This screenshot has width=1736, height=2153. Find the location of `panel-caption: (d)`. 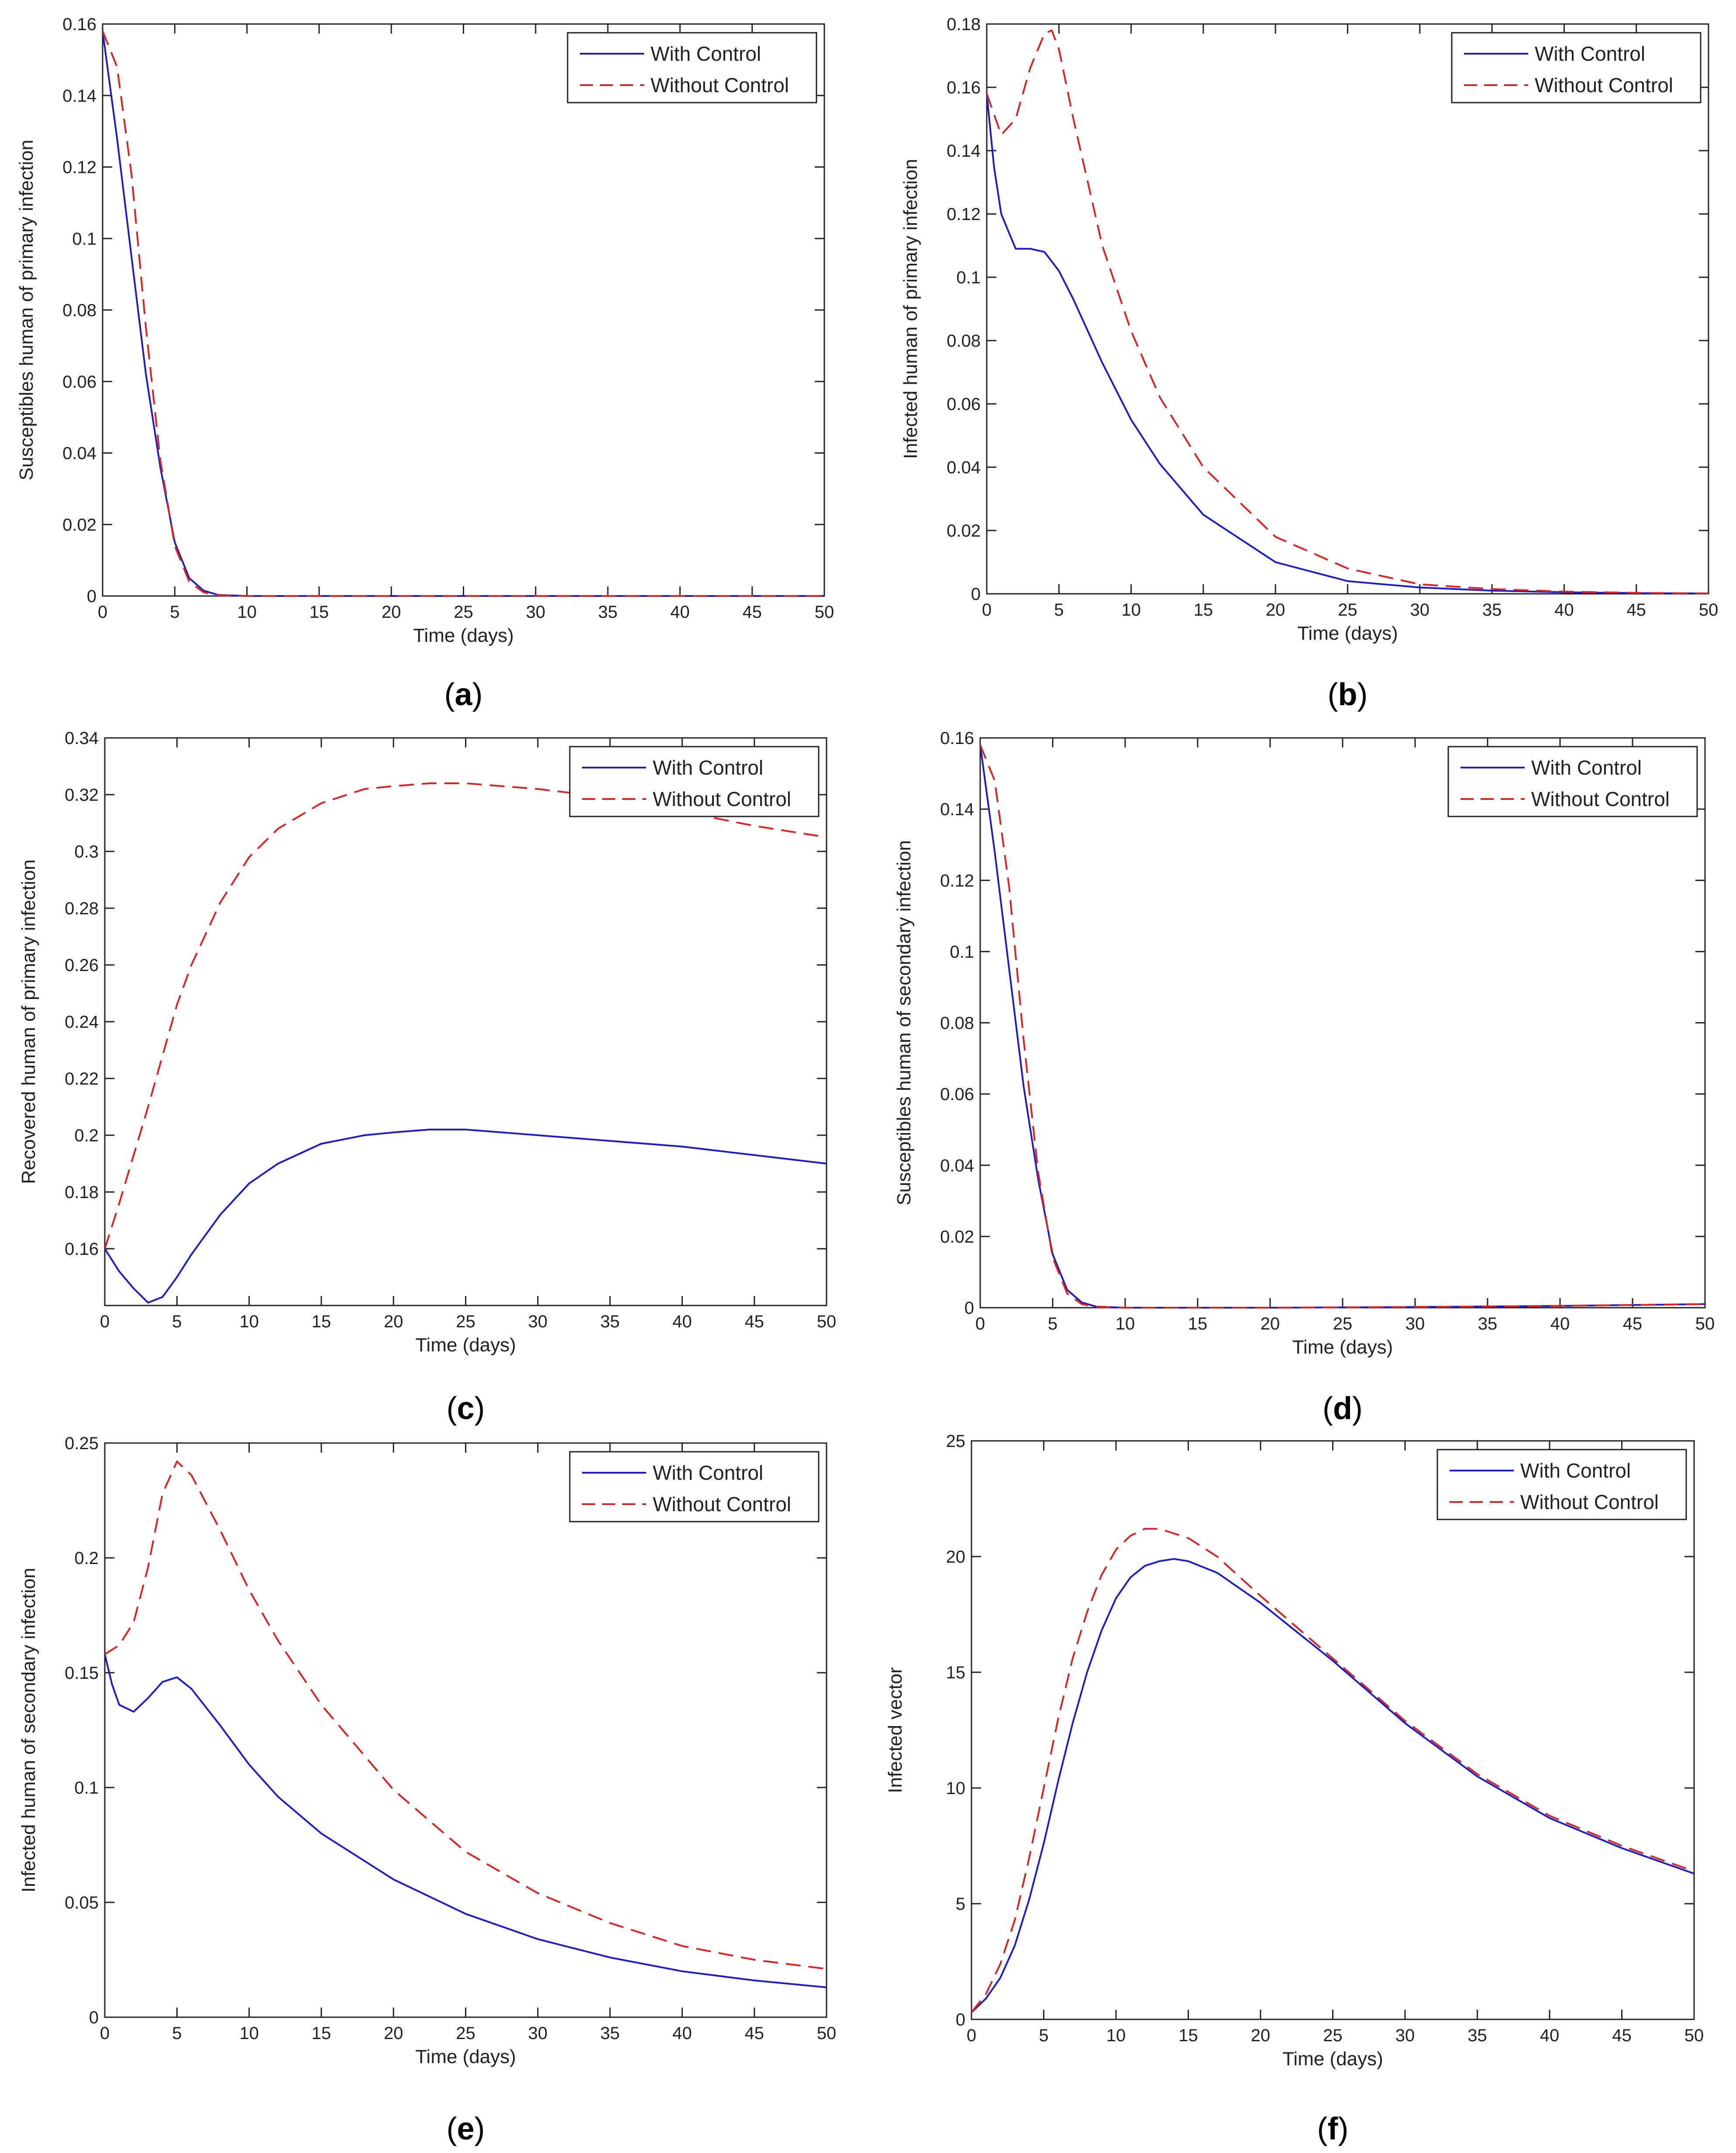

panel-caption: (d) is located at coordinates (1343, 1408).